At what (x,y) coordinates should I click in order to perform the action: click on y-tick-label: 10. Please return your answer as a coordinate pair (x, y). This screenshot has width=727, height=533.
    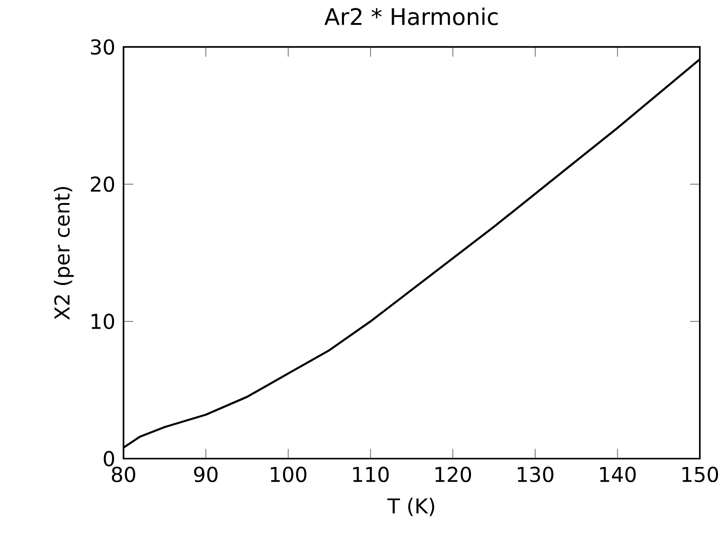
    Looking at the image, I should click on (103, 322).